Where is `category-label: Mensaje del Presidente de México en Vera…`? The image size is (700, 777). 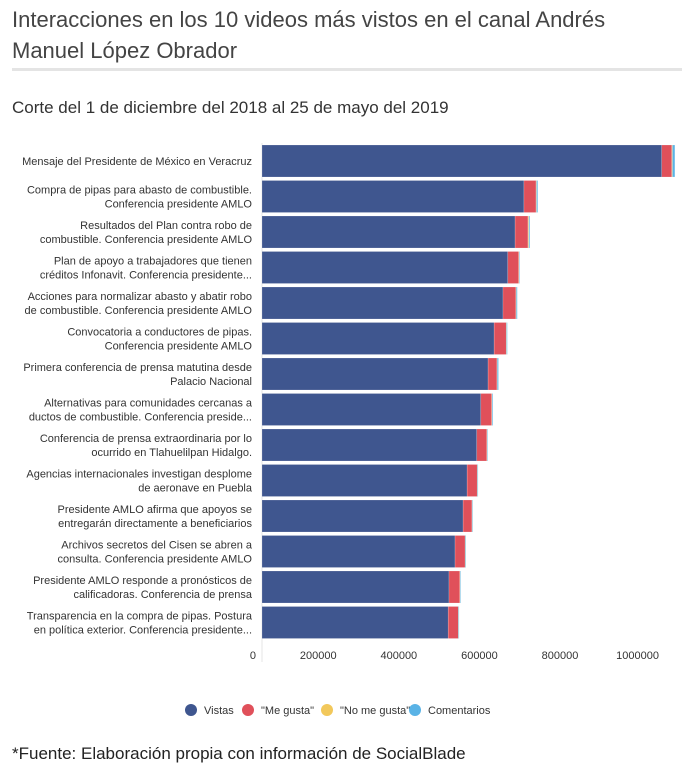
category-label: Mensaje del Presidente de México en Vera… is located at coordinates (137, 162).